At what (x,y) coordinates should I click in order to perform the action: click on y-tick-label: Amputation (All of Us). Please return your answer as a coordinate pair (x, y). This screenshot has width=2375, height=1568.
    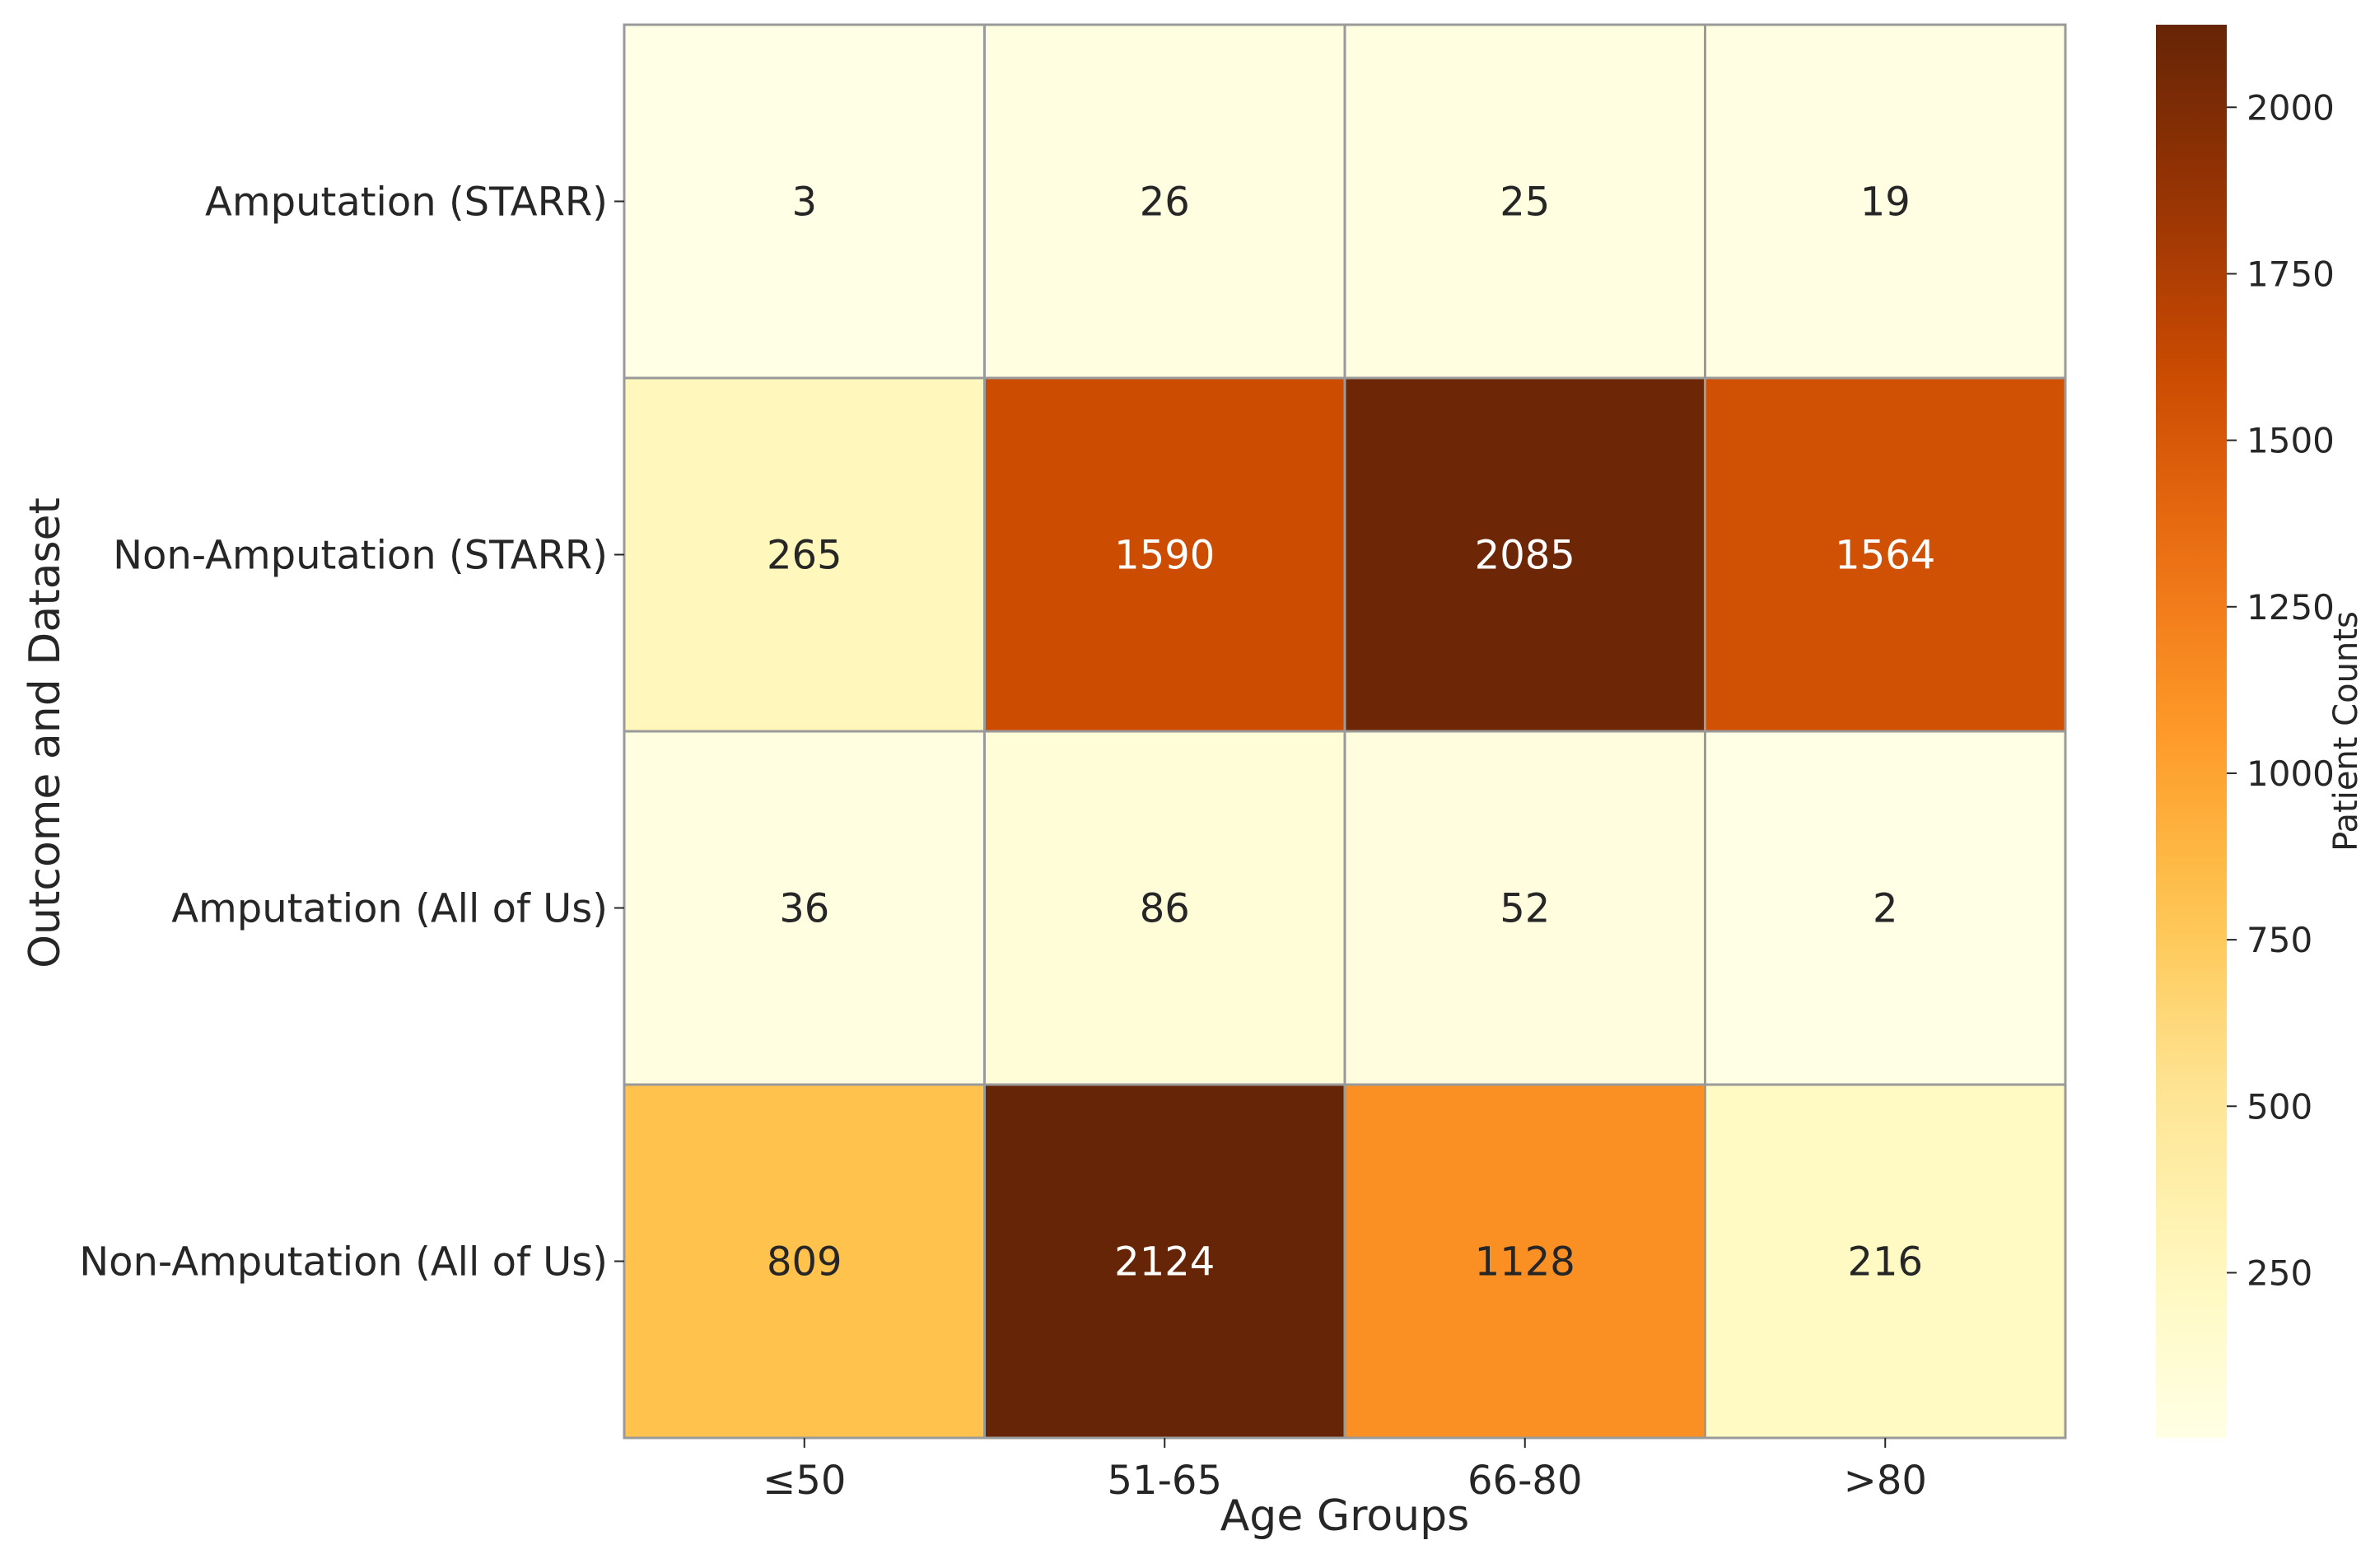
    Looking at the image, I should click on (389, 909).